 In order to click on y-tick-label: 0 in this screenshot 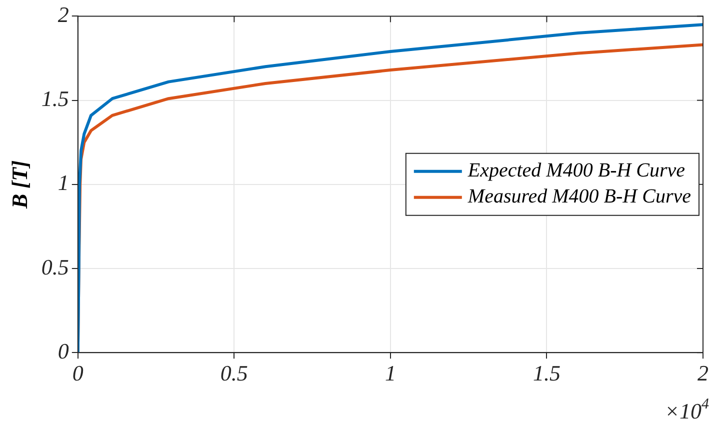, I will do `click(63, 351)`.